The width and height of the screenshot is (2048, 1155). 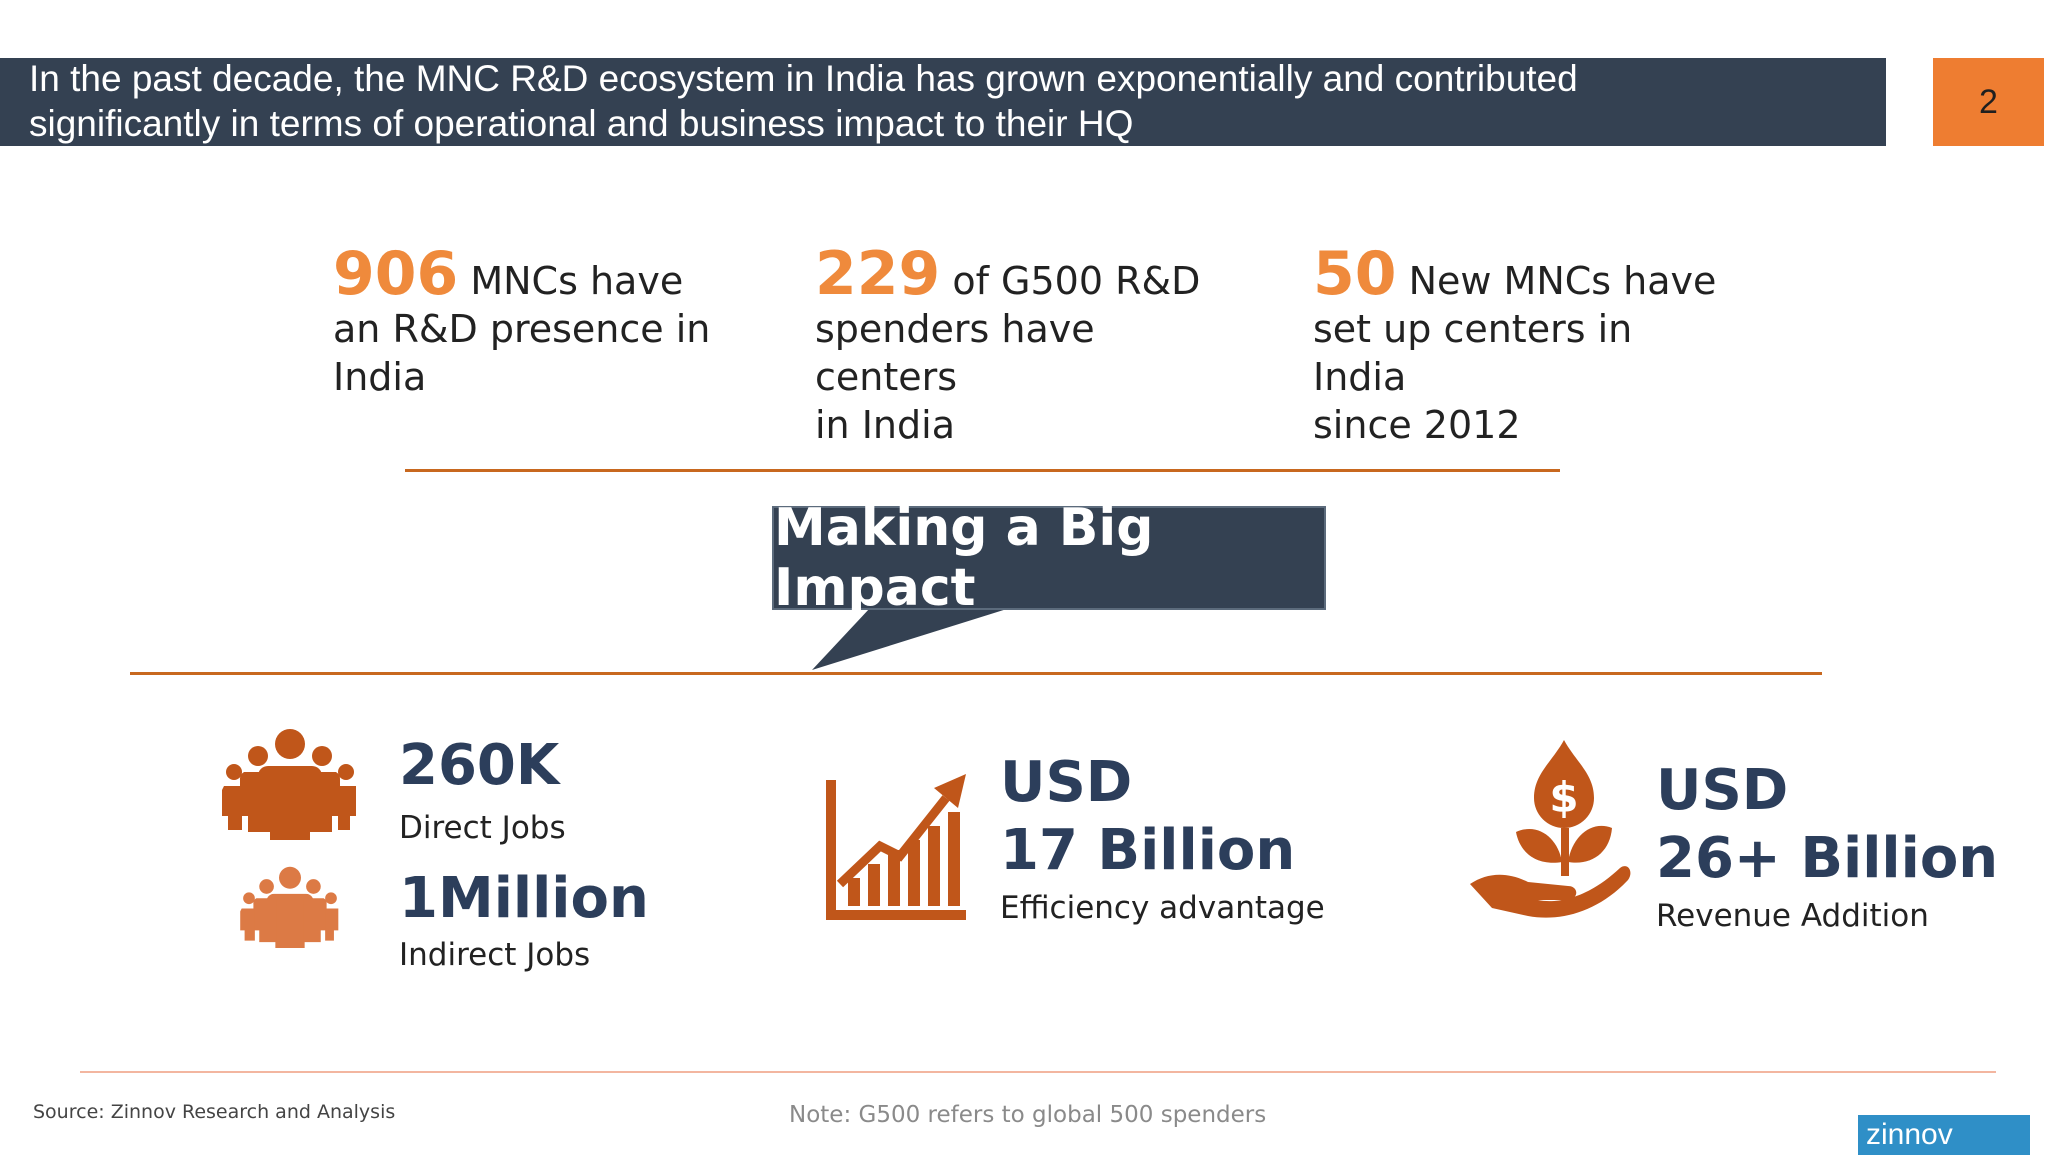 What do you see at coordinates (524, 898) in the screenshot?
I see `metric-indirect-value: 1Million` at bounding box center [524, 898].